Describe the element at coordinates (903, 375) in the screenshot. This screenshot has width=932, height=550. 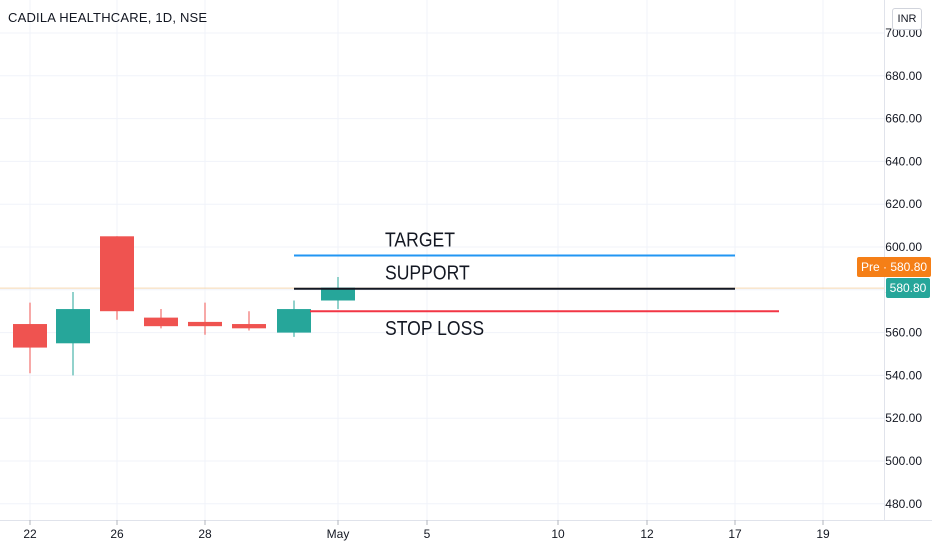
I see `price-tick-label: 540.00` at that location.